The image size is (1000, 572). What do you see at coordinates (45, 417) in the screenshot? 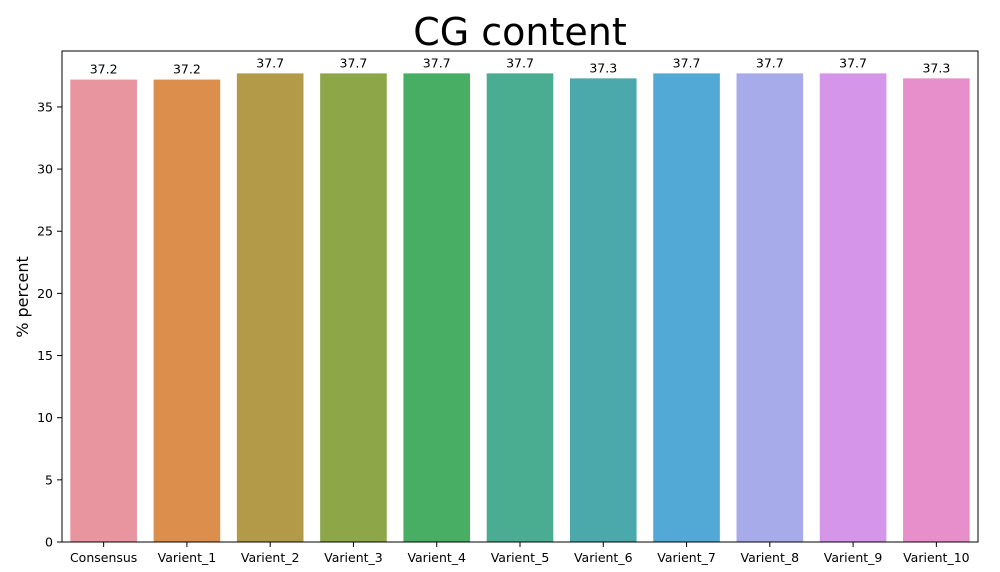
I see `y-tick-label: 10` at bounding box center [45, 417].